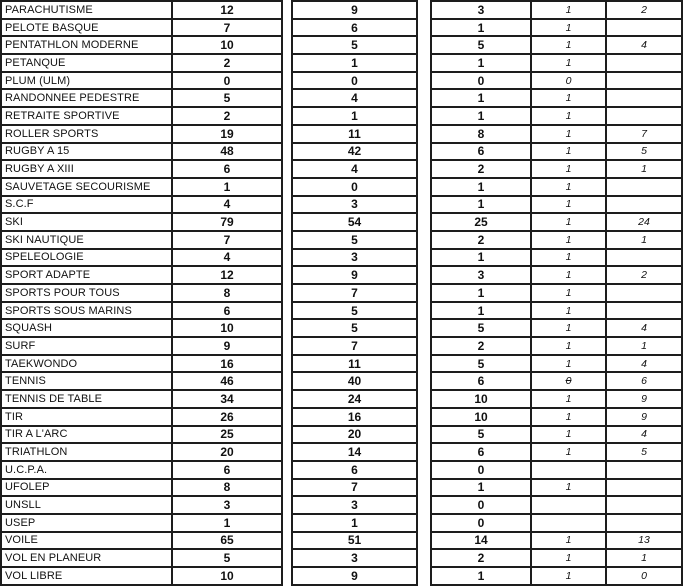  I want to click on sport-name-cell: TAEKWONDO, so click(86, 363).